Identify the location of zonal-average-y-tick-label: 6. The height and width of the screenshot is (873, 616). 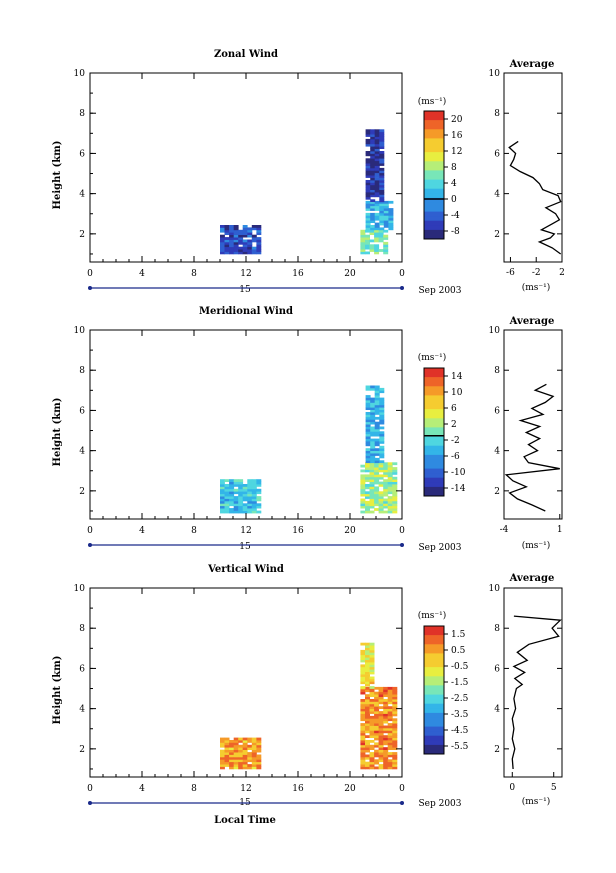
(497, 154).